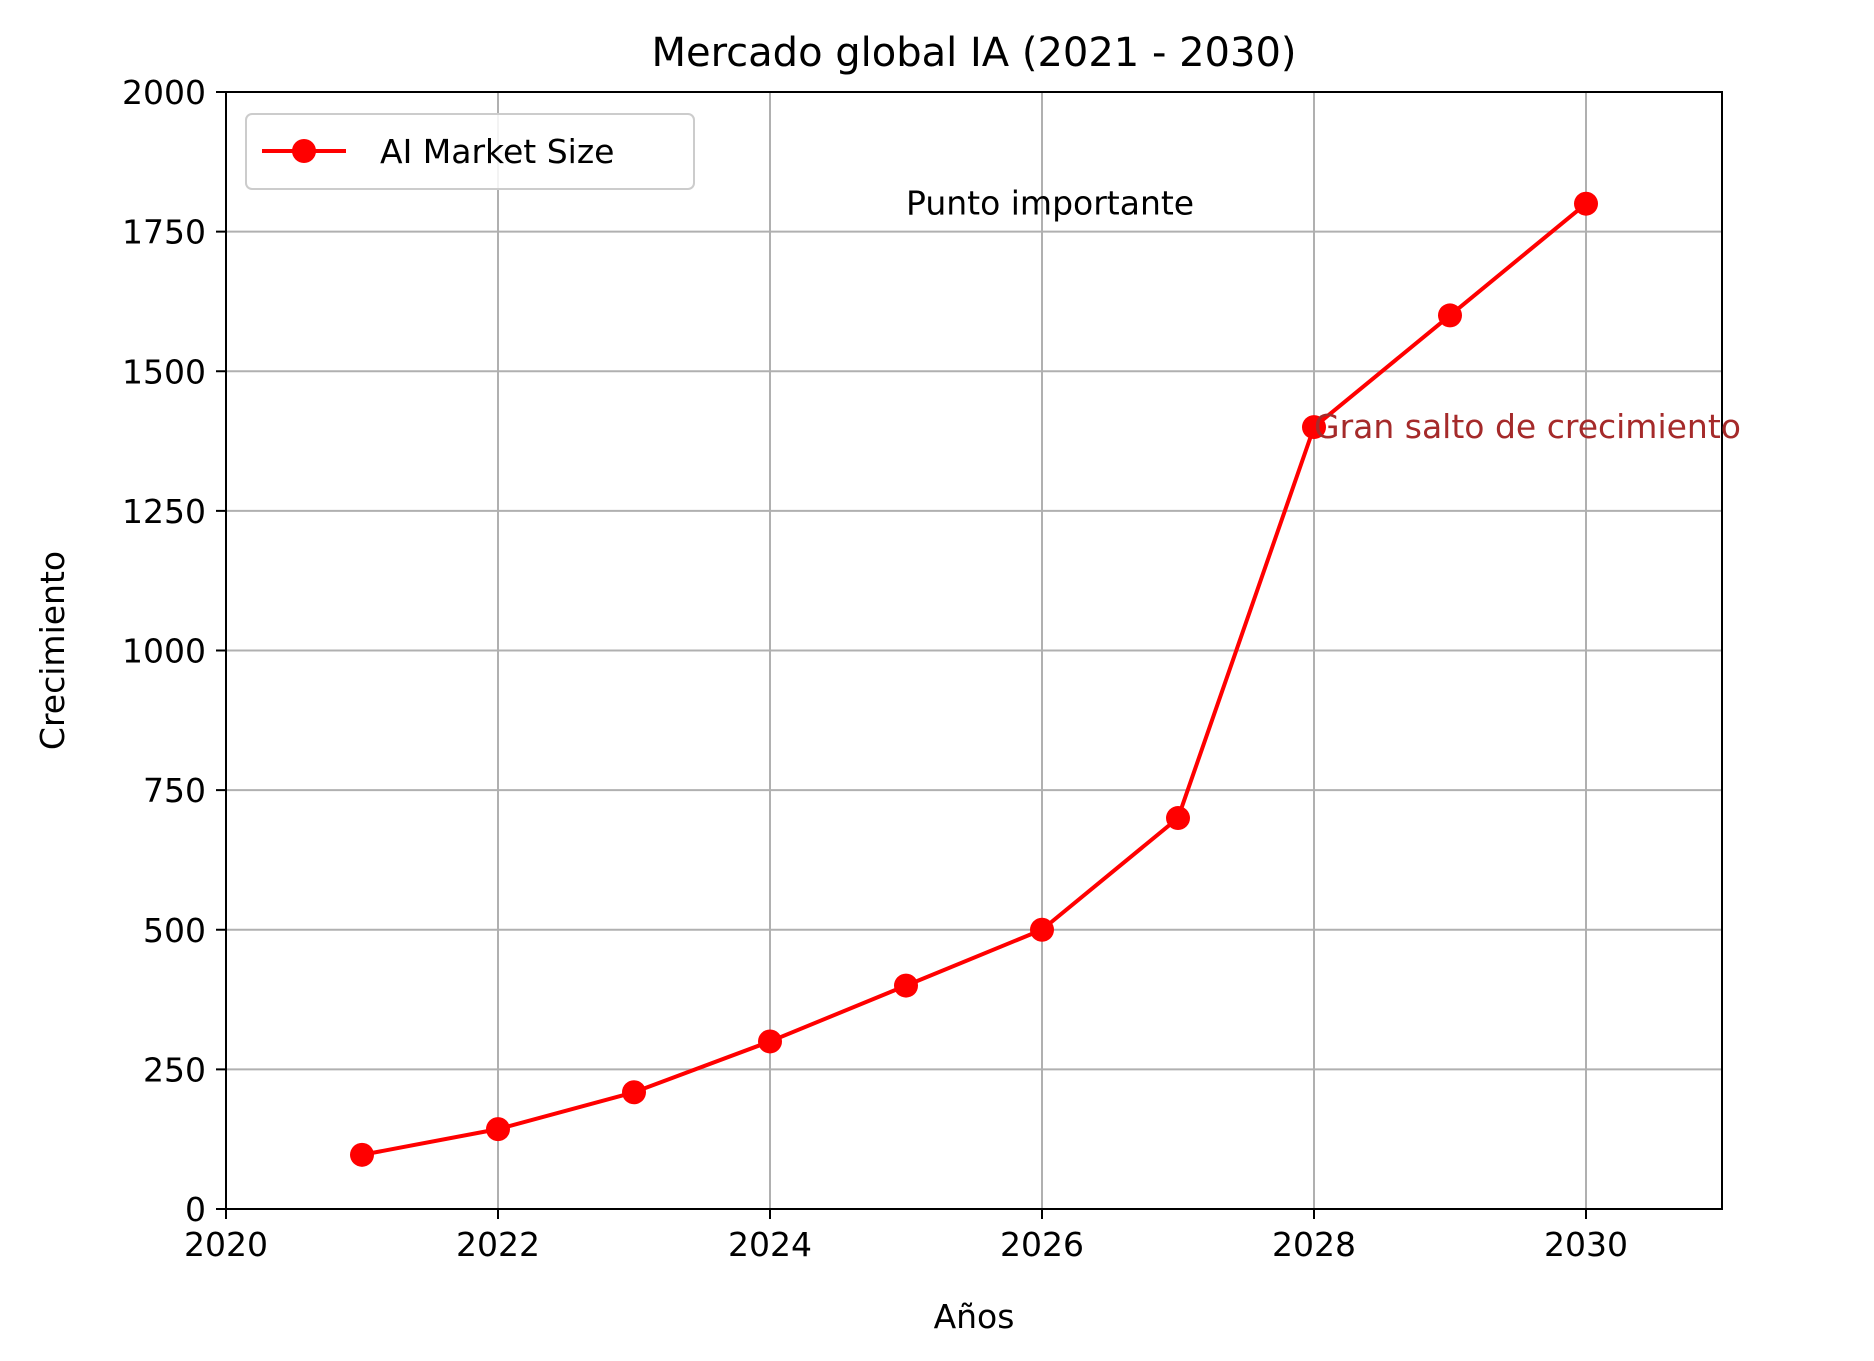 This screenshot has height=1361, width=1874. Describe the element at coordinates (974, 1316) in the screenshot. I see `x-axis-label: Años` at that location.